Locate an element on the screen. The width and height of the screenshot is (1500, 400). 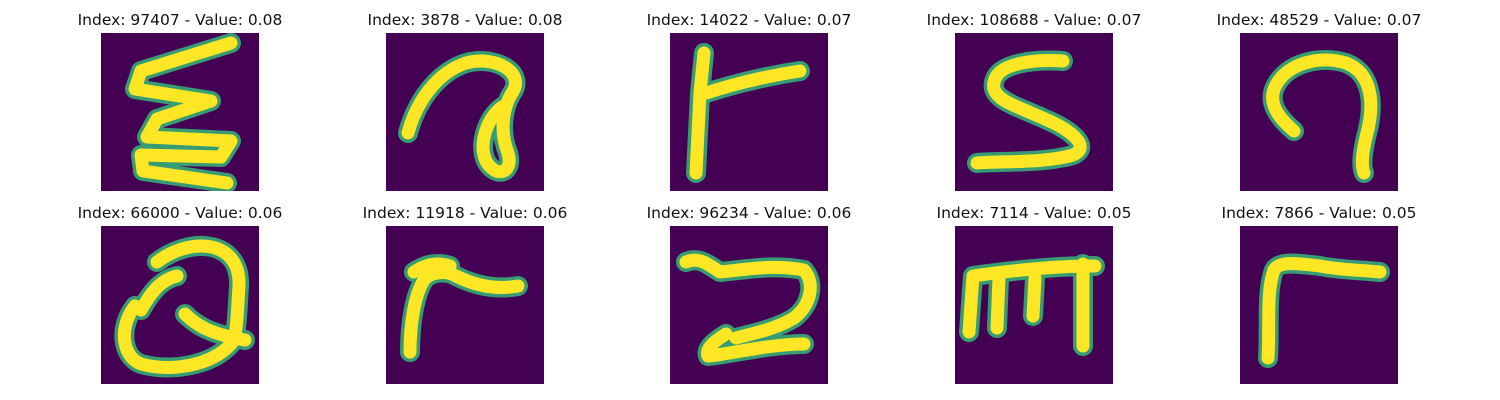
panel-title: Index: 97407 - Value: 0.08 is located at coordinates (180, 20).